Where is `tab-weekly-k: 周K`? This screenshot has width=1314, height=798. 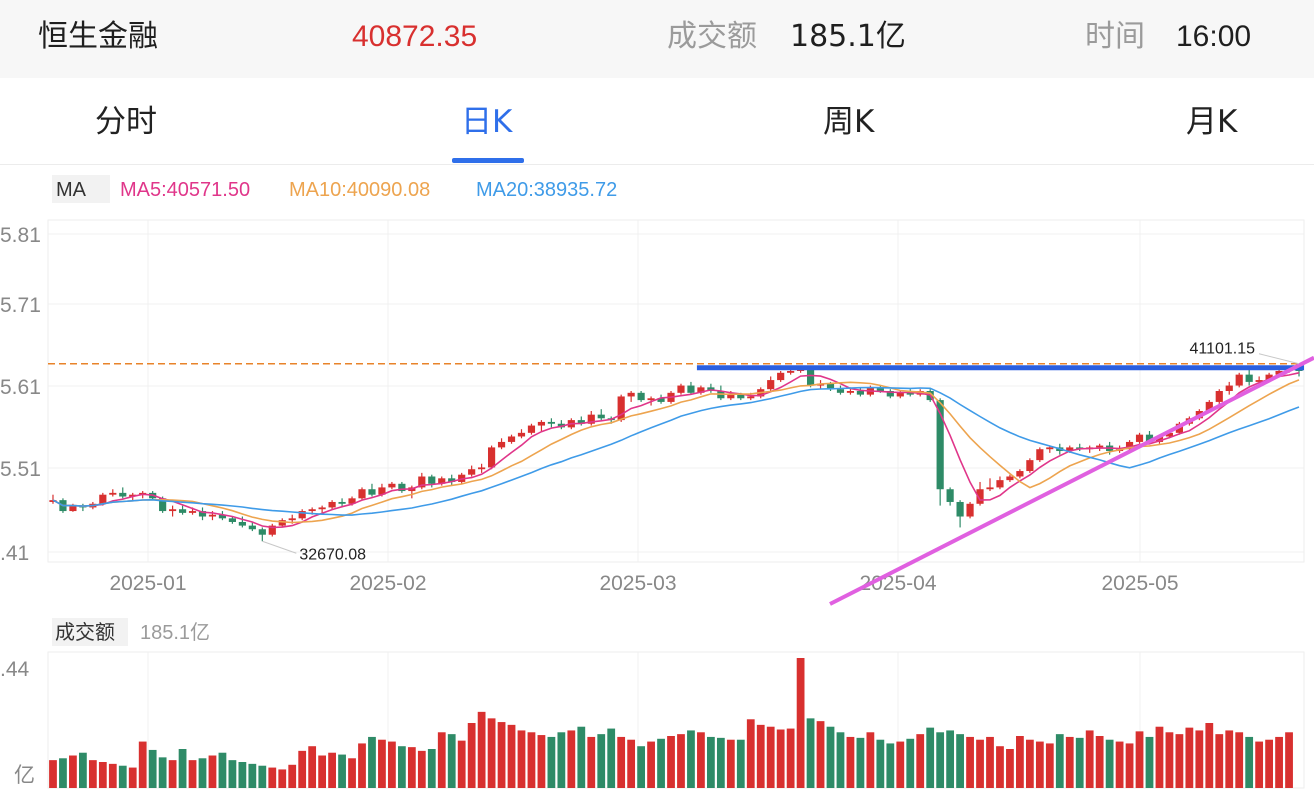 tab-weekly-k: 周K is located at coordinates (849, 122).